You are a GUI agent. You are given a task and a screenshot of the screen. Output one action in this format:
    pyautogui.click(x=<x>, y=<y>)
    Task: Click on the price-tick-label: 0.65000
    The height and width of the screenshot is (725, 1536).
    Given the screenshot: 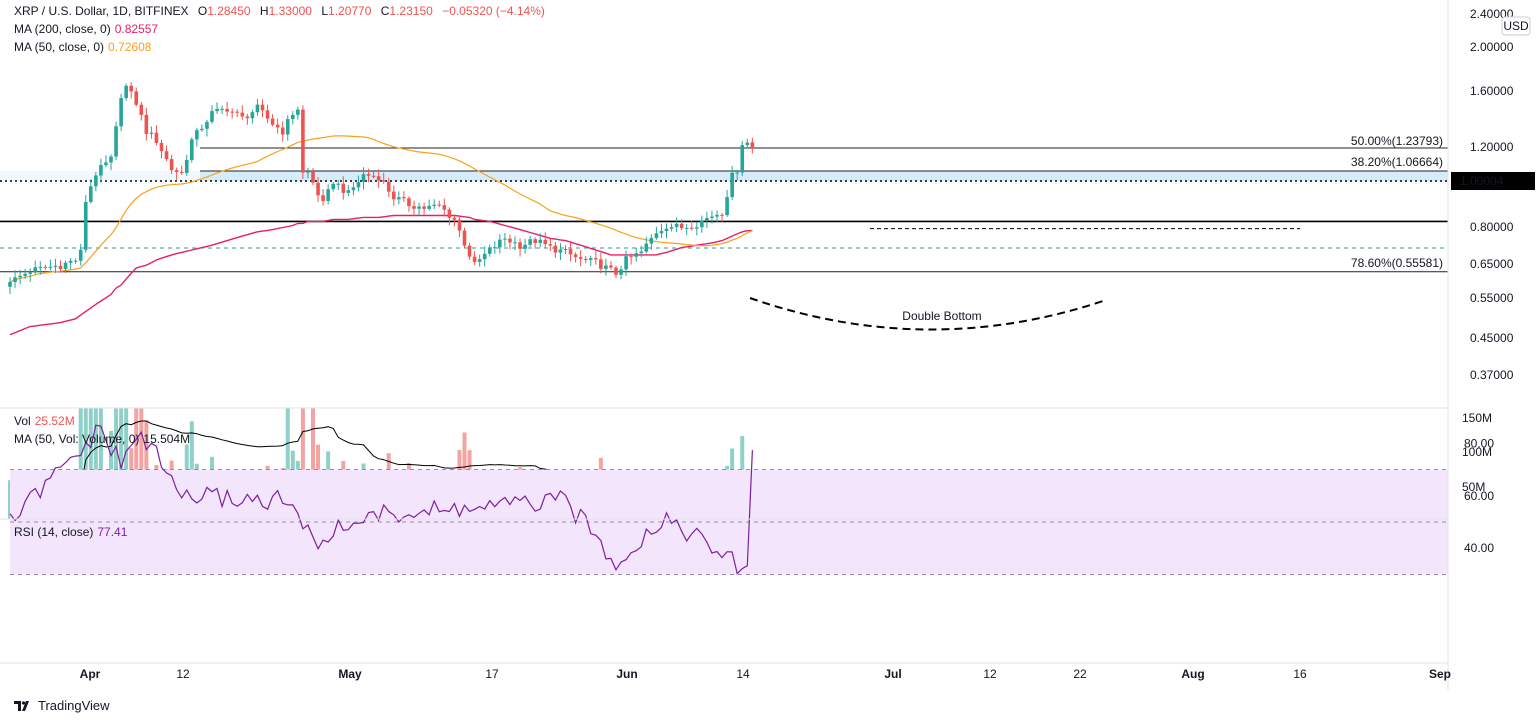 What is the action you would take?
    pyautogui.click(x=1492, y=264)
    